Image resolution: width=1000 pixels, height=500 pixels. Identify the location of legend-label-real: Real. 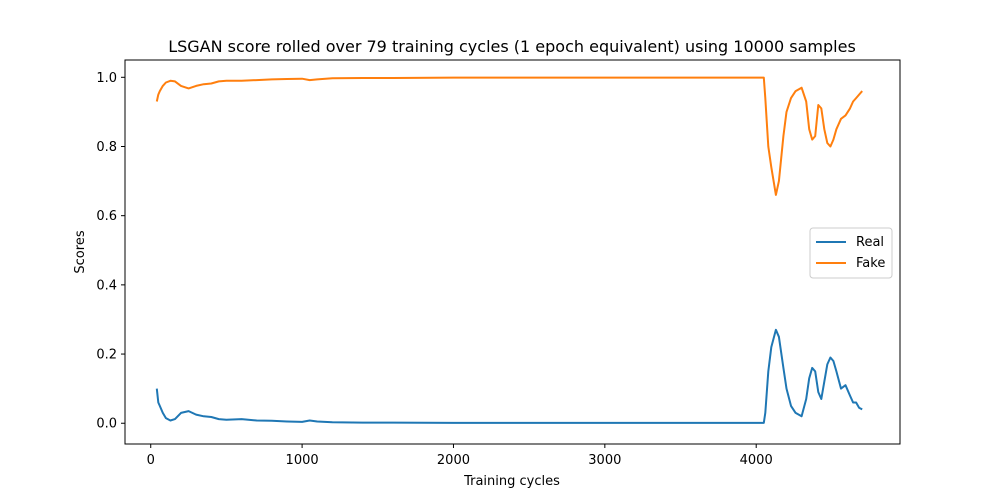
(870, 242).